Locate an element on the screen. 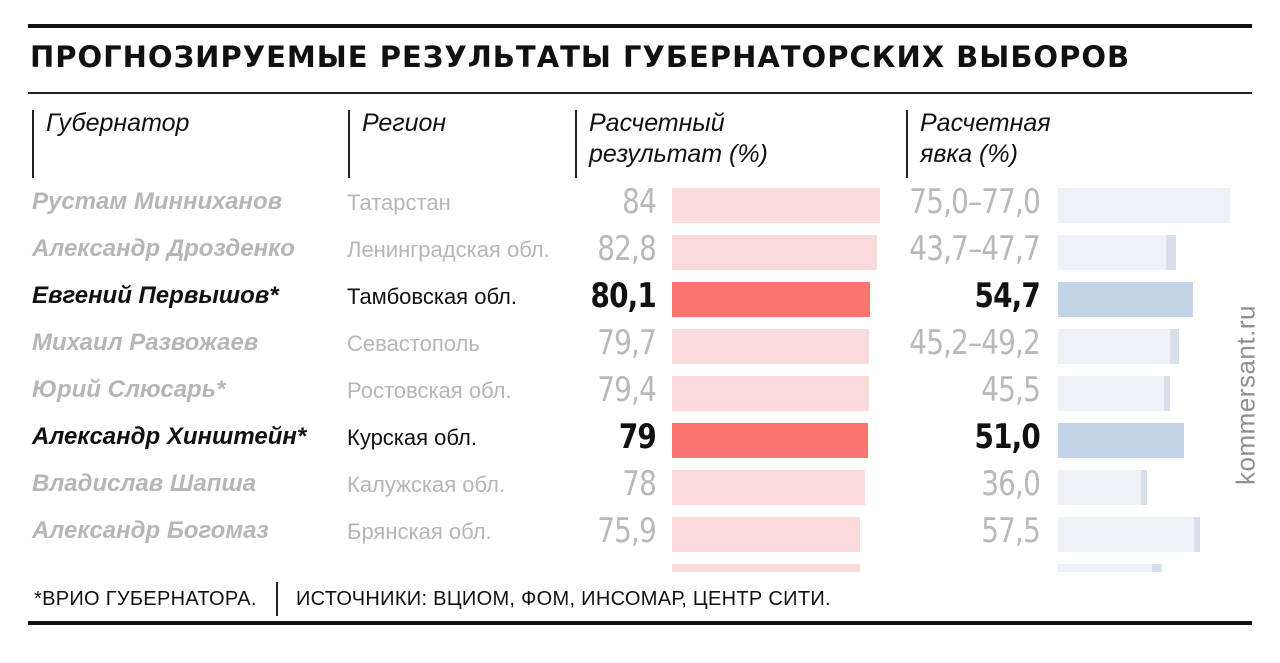 The image size is (1280, 663). result-value-label: 80,1 is located at coordinates (623, 296).